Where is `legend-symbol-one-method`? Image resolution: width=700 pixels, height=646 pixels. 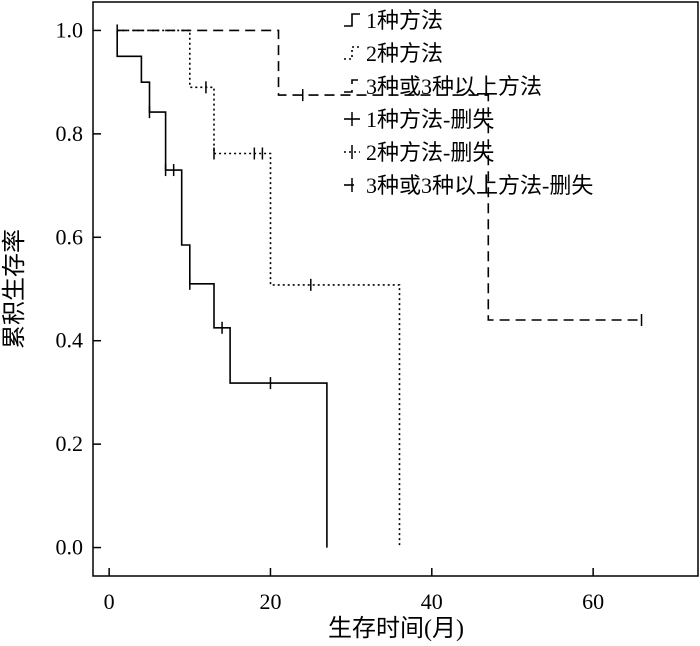 legend-symbol-one-method is located at coordinates (352, 20).